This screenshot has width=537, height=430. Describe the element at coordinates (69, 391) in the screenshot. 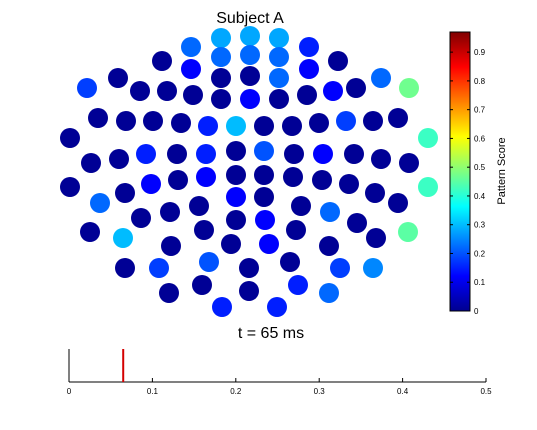

I see `timeline-tick-label: 0` at that location.